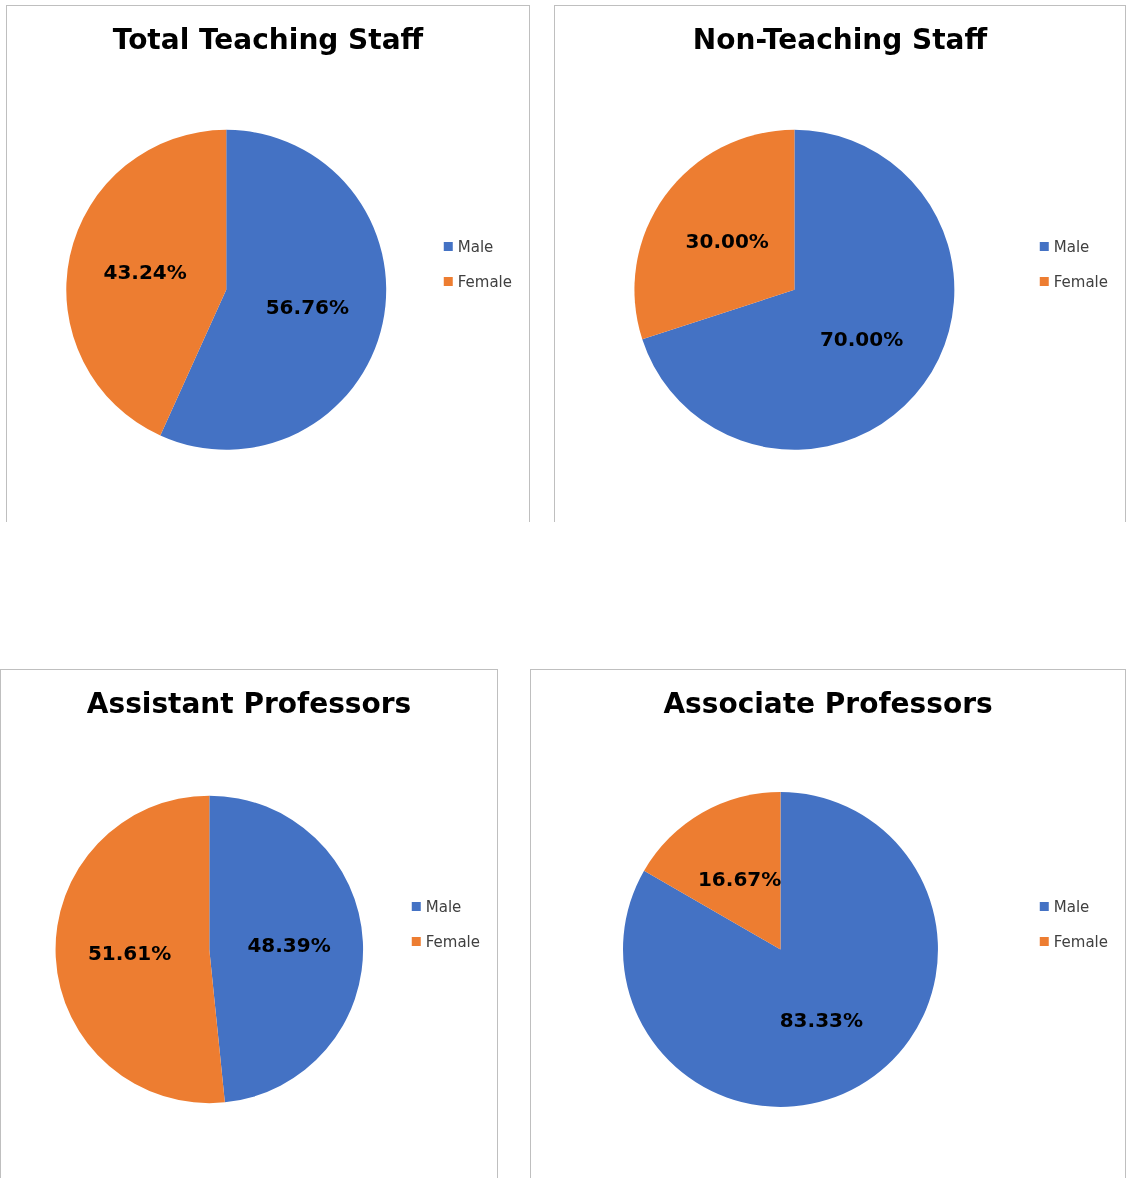  Describe the element at coordinates (129, 953) in the screenshot. I see `data-label: 51.61%` at that location.